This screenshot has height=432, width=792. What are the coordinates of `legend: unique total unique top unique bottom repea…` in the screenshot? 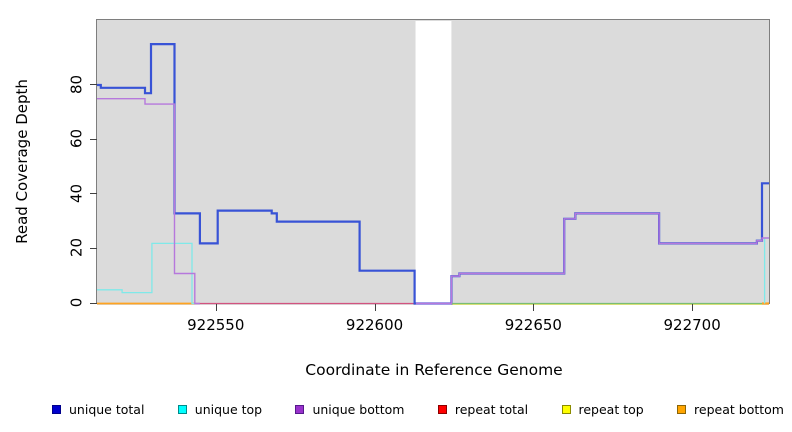 It's located at (418, 409).